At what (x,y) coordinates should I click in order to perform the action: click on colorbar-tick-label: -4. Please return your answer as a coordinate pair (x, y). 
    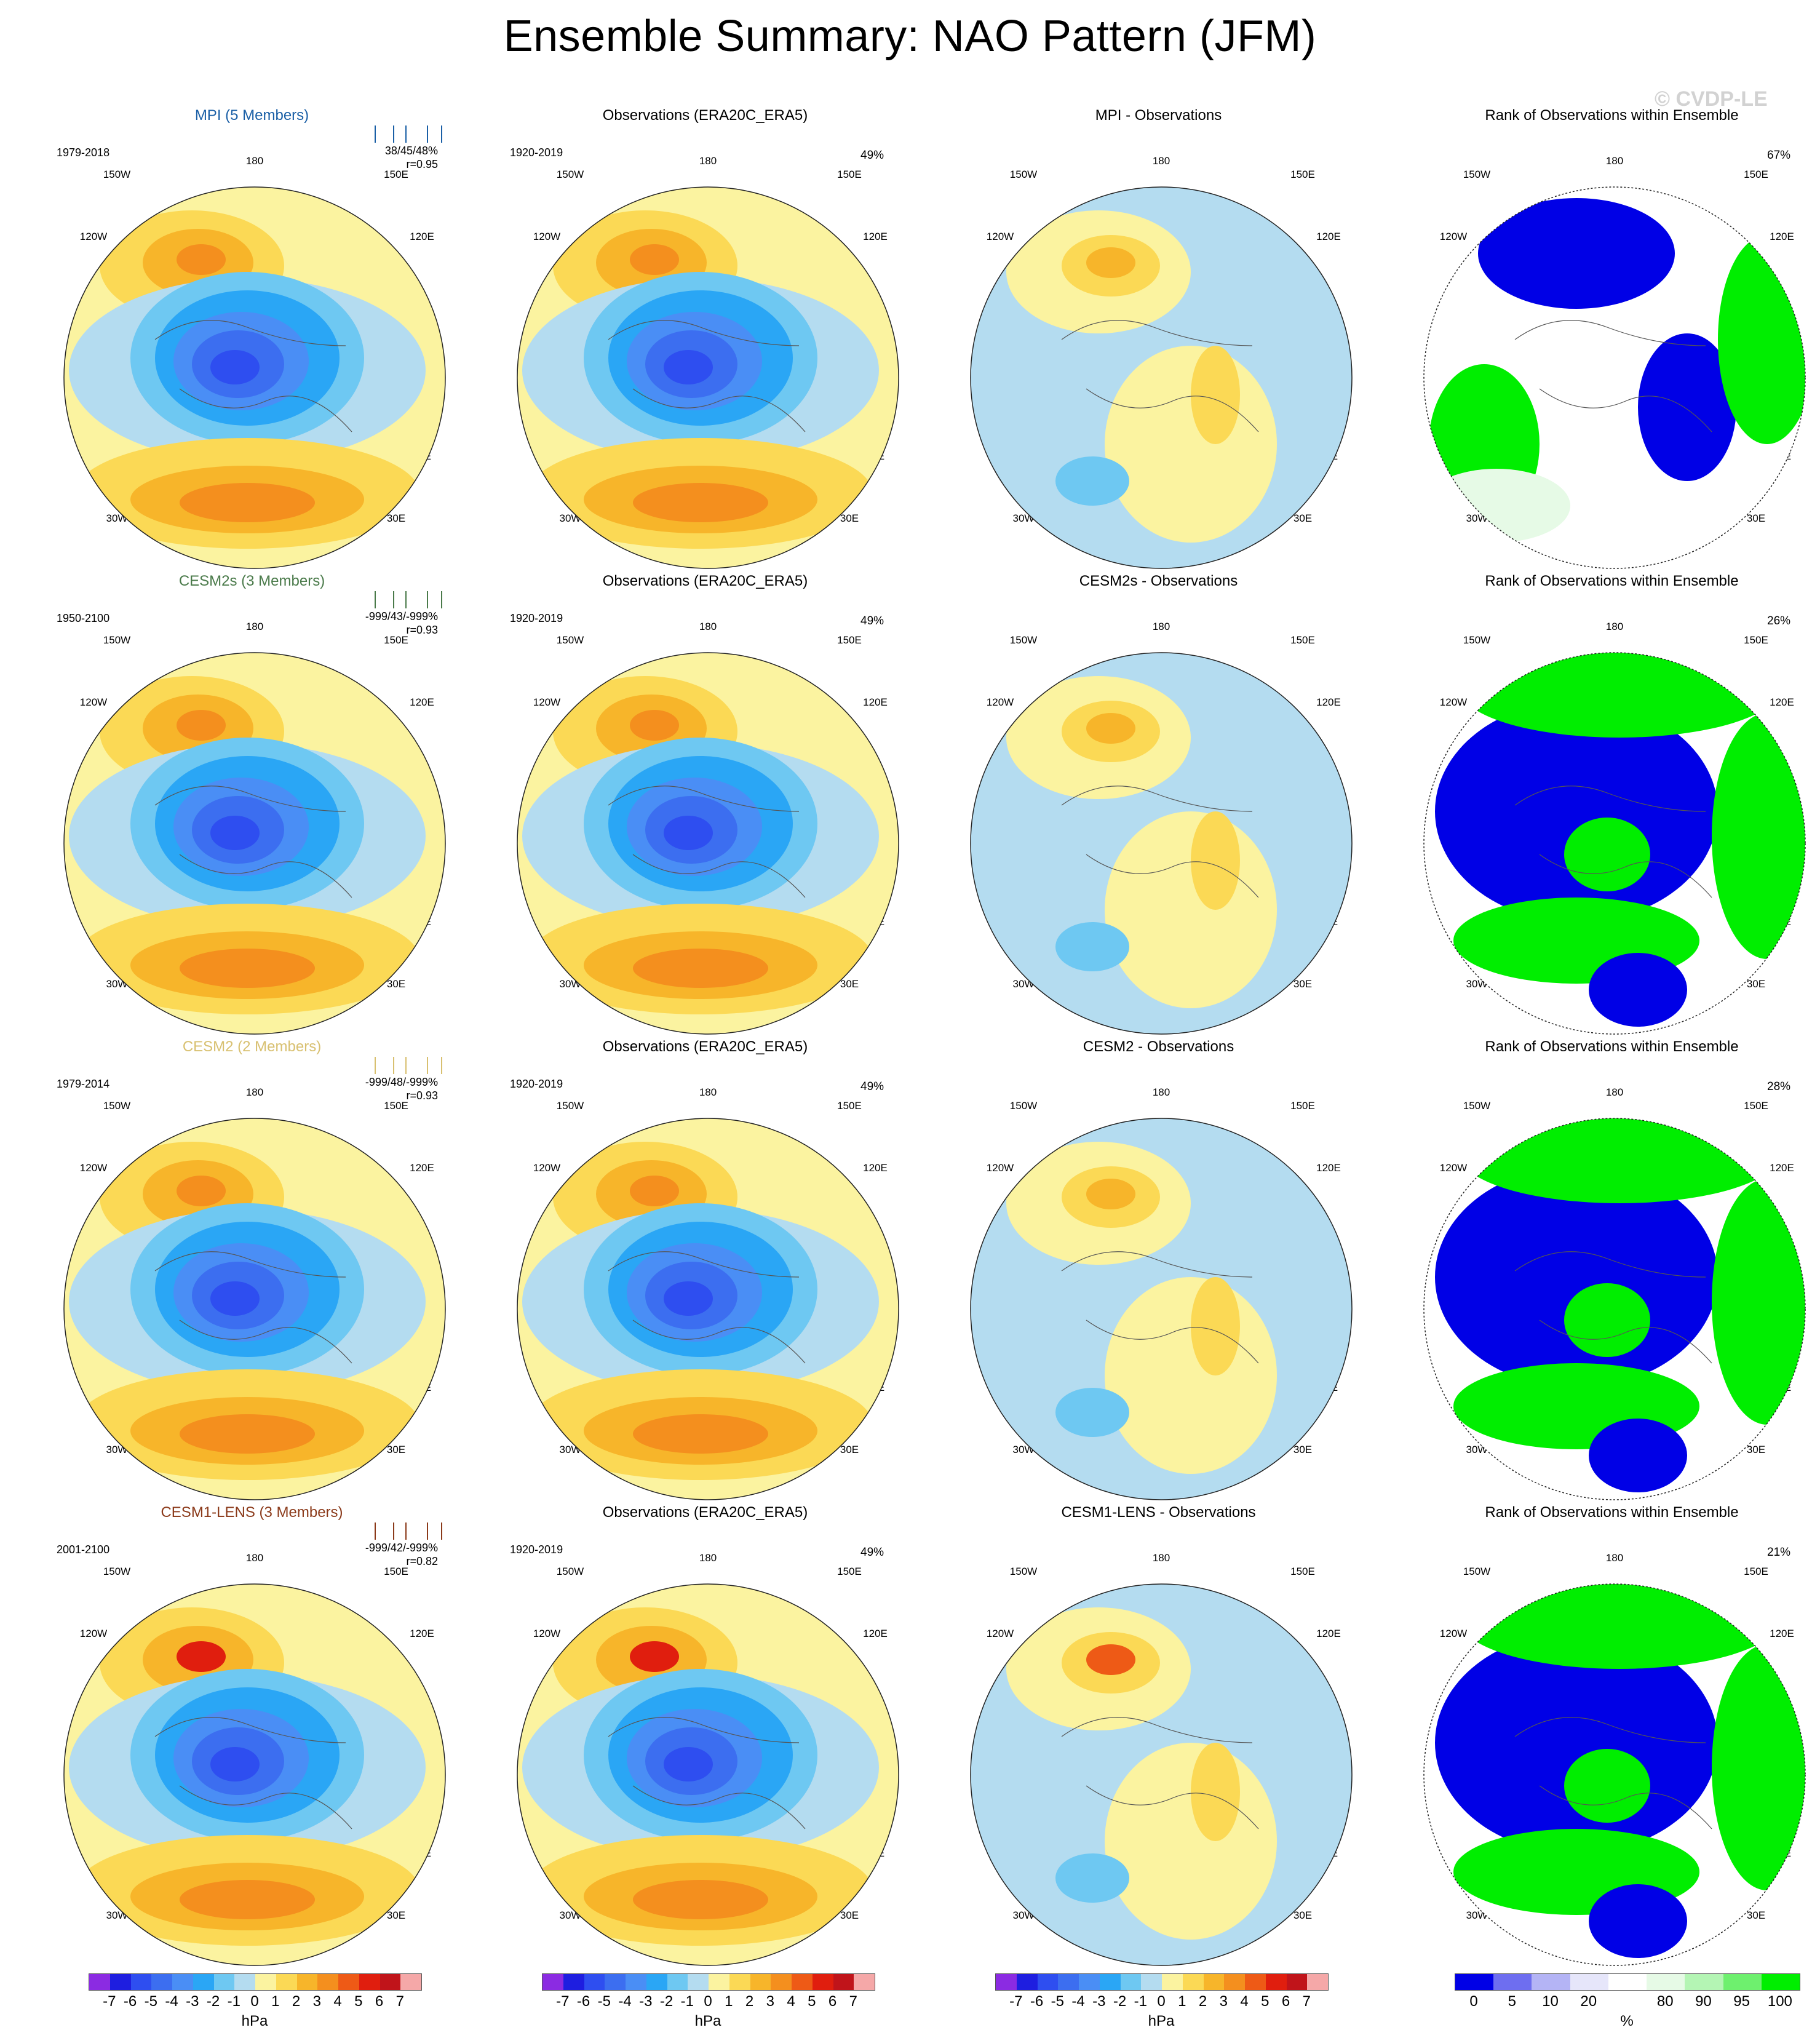
    Looking at the image, I should click on (171, 2001).